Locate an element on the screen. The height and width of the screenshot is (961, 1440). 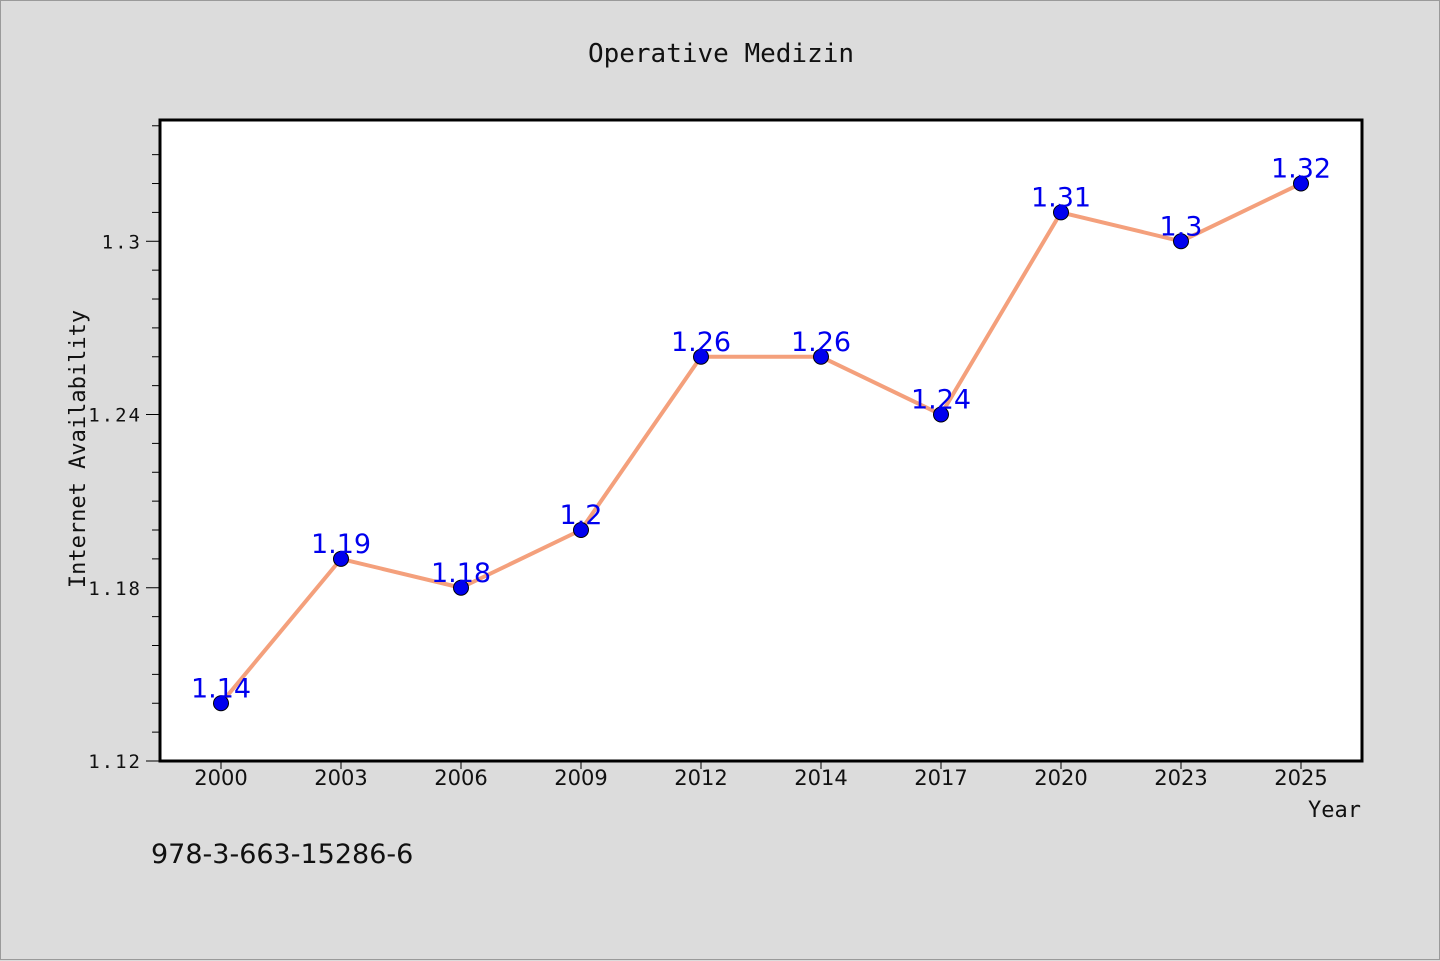
data-label: 1.2 is located at coordinates (581, 515).